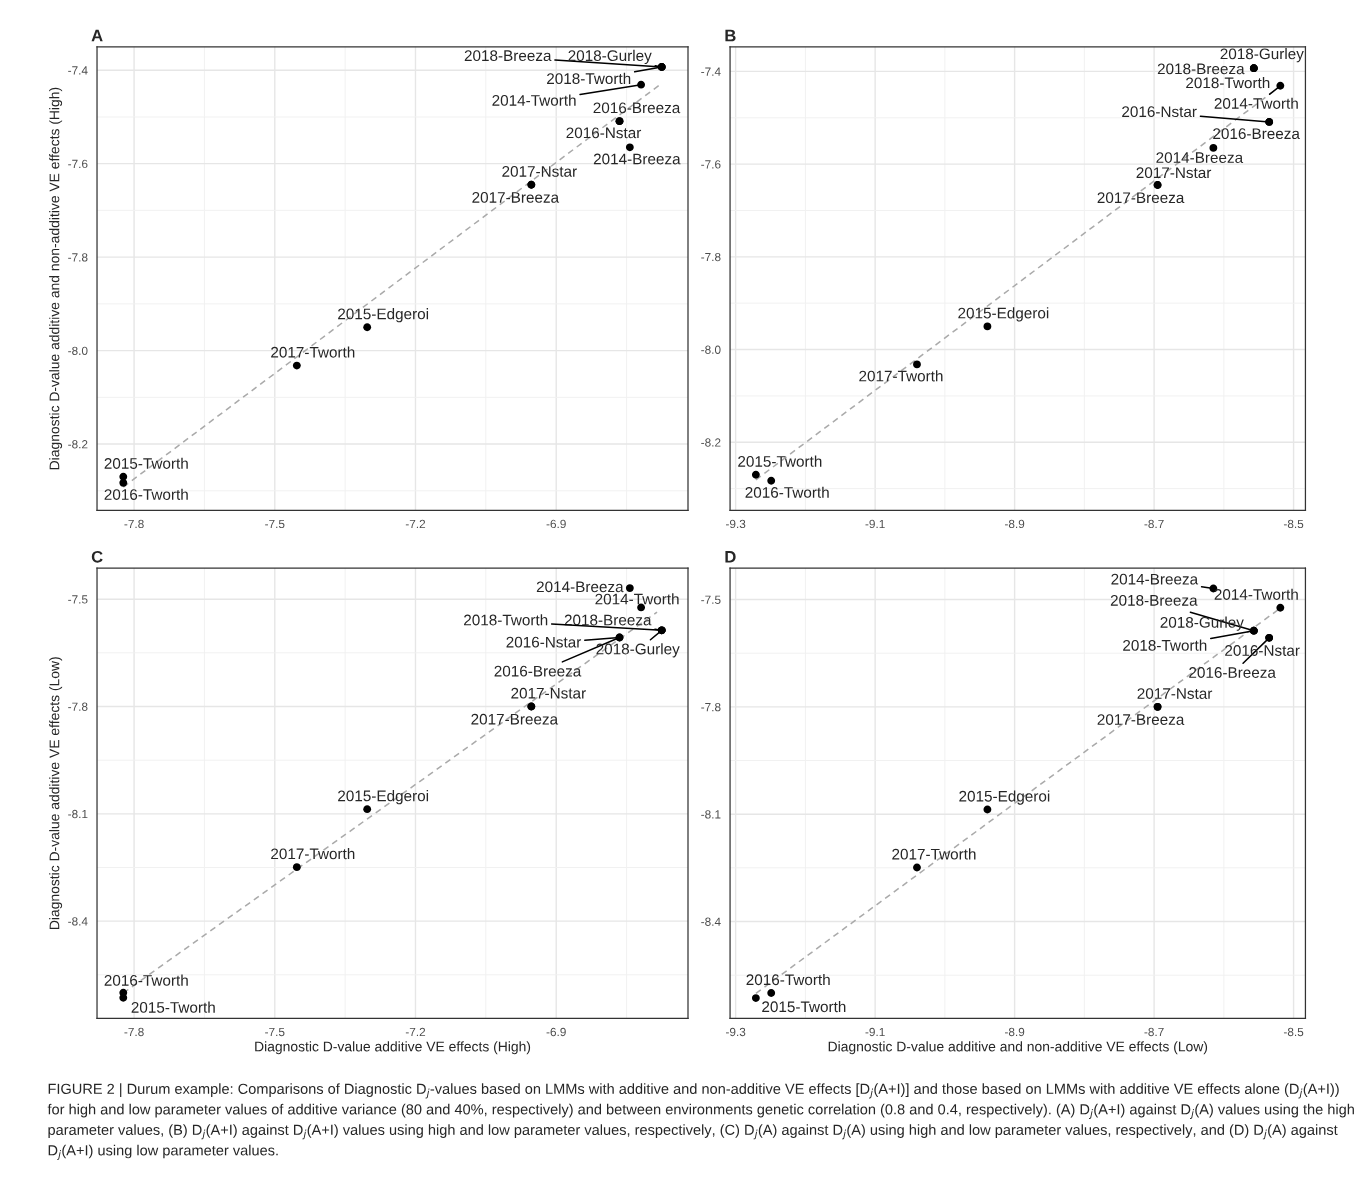  What do you see at coordinates (56, 278) in the screenshot?
I see `y-axis-title: Diagnostic D-value additive and non-additive VE effects (High)` at bounding box center [56, 278].